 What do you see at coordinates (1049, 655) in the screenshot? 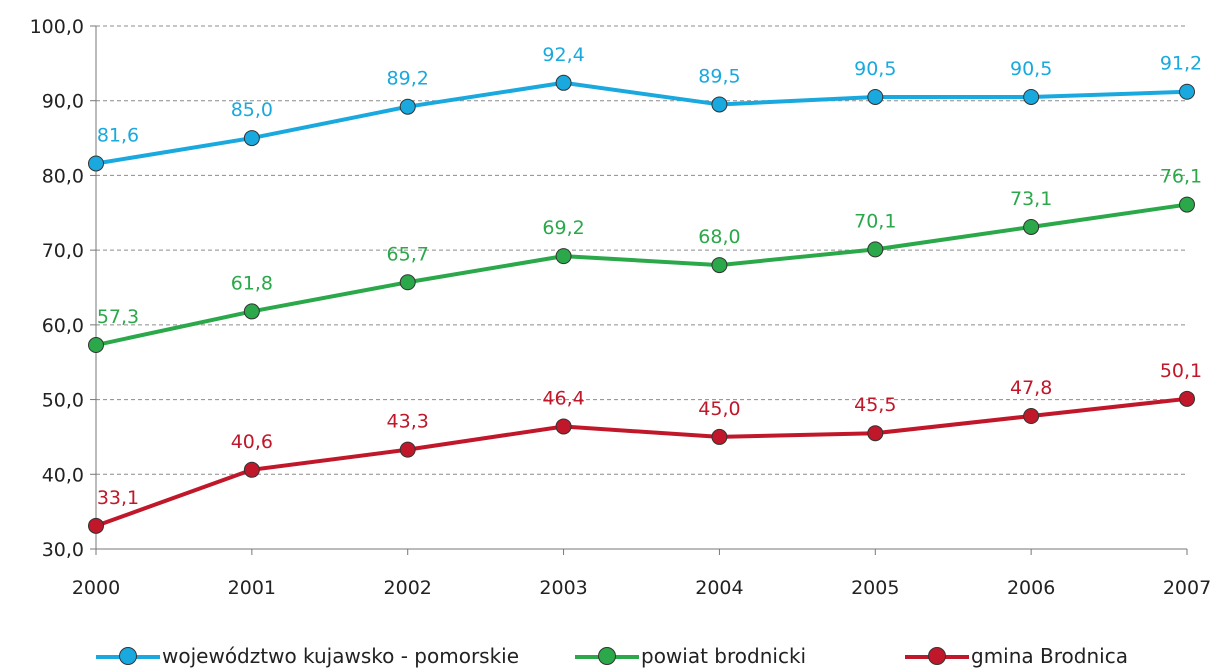
I see `legend-label: gmina Brodnica` at bounding box center [1049, 655].